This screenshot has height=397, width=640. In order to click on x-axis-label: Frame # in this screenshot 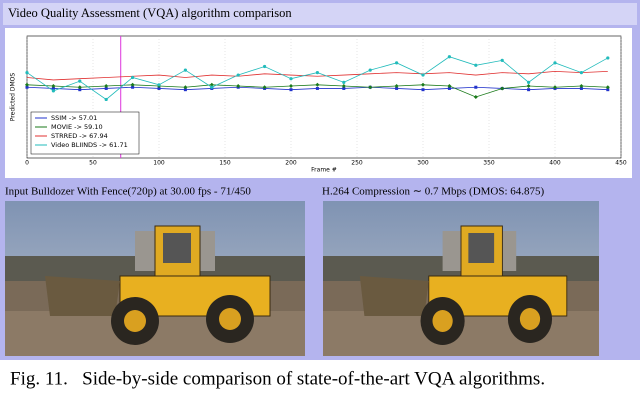, I will do `click(324, 170)`.